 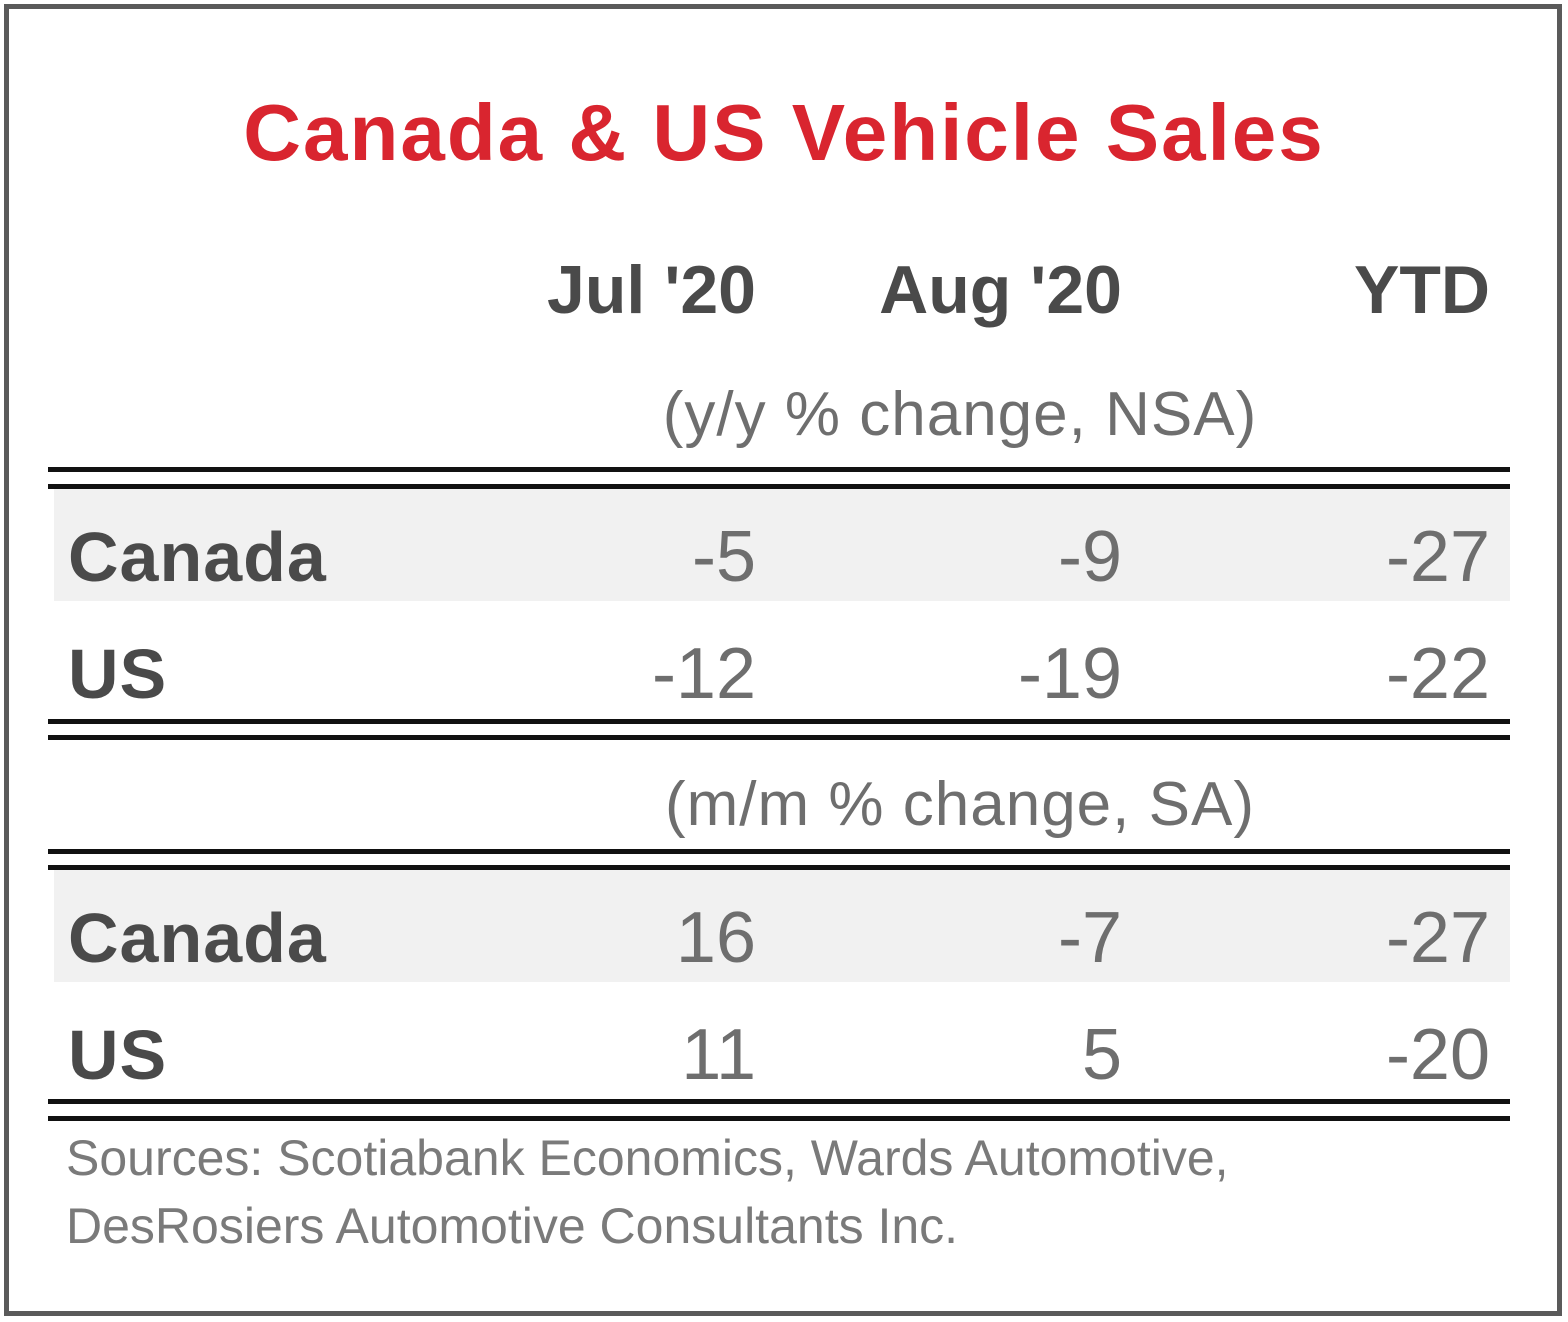 I want to click on row-label-canada-yy: Canada, so click(x=197, y=557).